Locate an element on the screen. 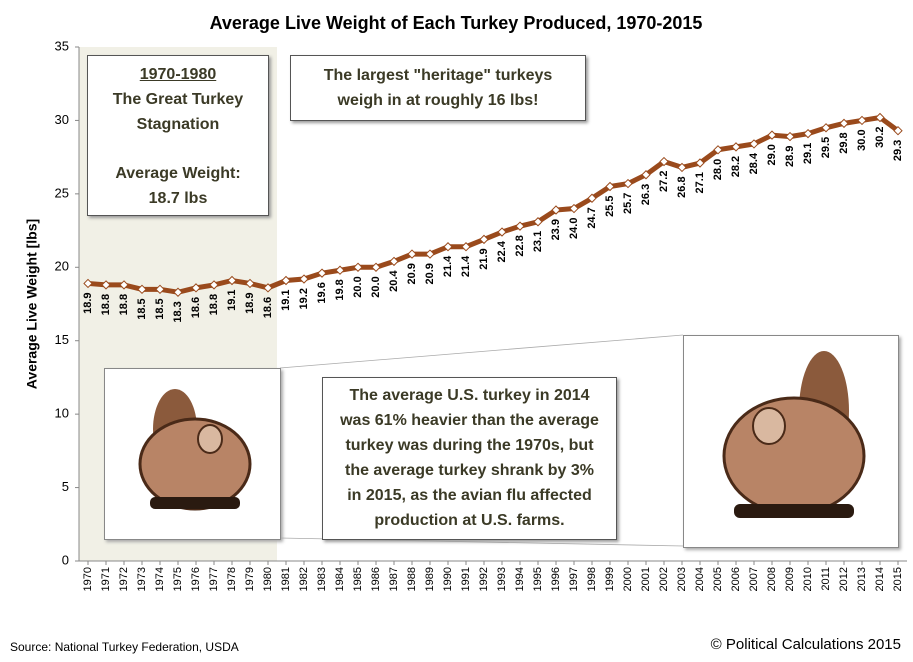 The height and width of the screenshot is (662, 913). x-tick-label: 2004 is located at coordinates (700, 579).